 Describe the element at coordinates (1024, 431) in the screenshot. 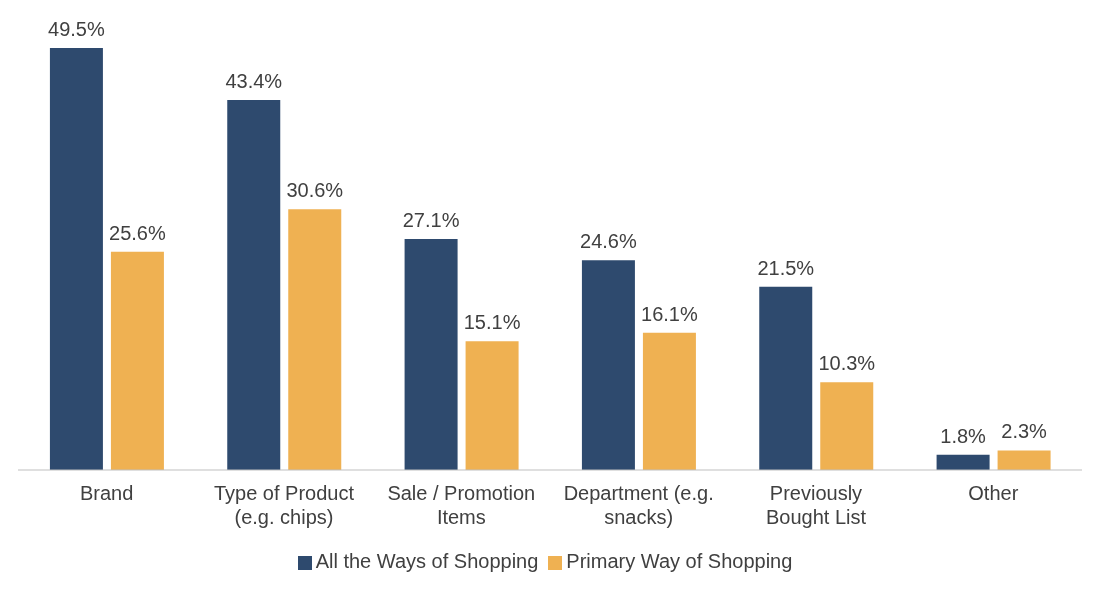

I see `data-label: 2.3%` at that location.